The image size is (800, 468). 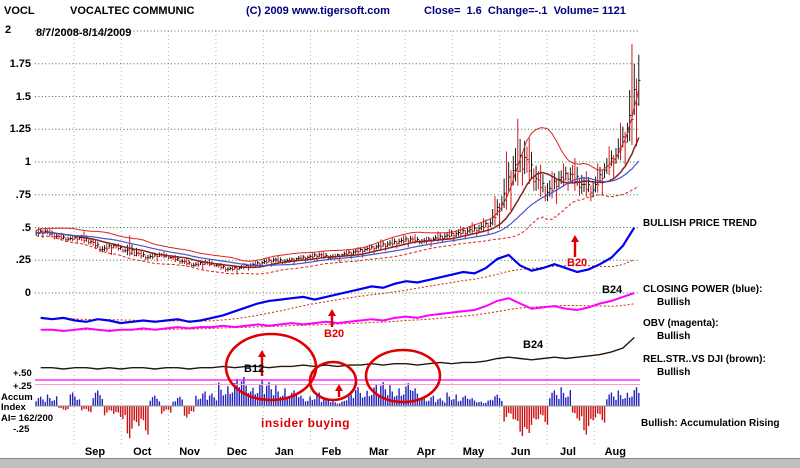 What do you see at coordinates (13, 407) in the screenshot?
I see `accum-label-word2: Index` at bounding box center [13, 407].